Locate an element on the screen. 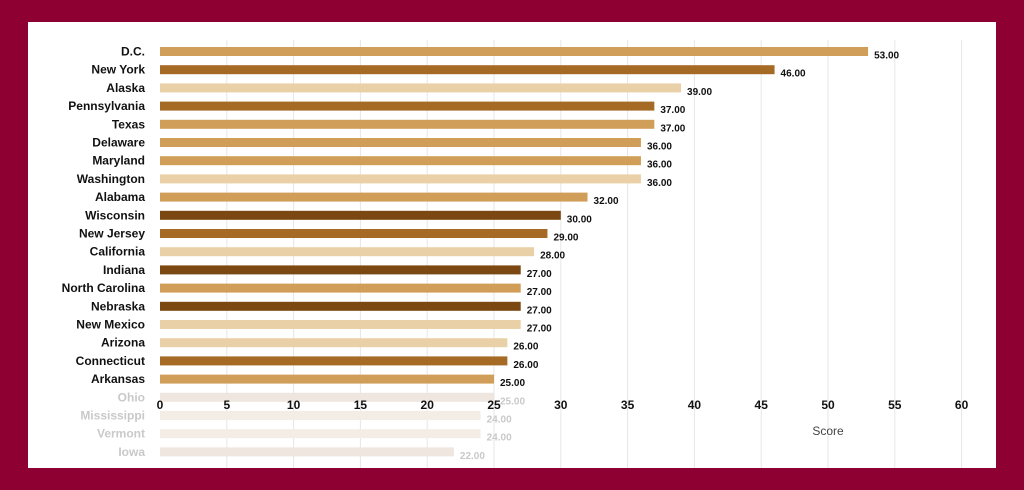  category-label: Iowa is located at coordinates (131, 452).